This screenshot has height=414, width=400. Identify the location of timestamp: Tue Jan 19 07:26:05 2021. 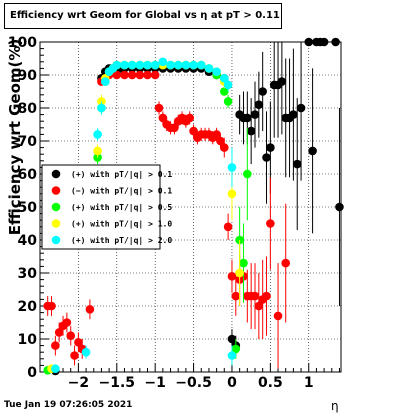
(68, 405).